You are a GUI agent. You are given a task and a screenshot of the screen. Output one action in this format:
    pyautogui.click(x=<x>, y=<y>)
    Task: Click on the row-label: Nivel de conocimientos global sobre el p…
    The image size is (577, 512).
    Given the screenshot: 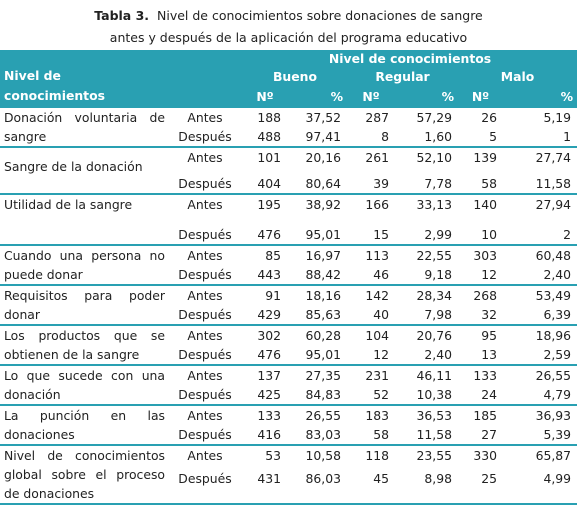 What is the action you would take?
    pyautogui.click(x=83, y=474)
    